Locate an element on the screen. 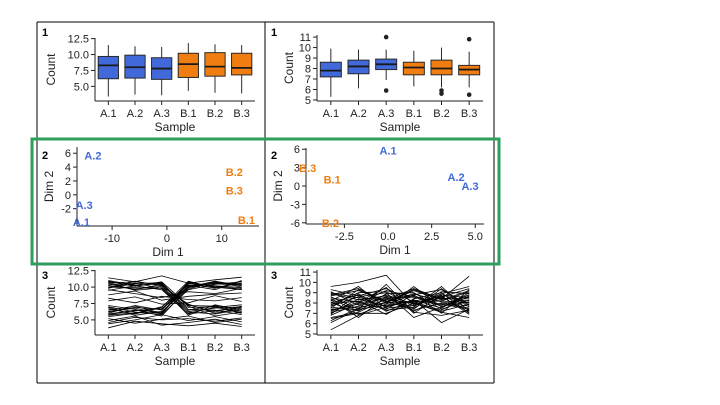  point-label-B.3: B.3 is located at coordinates (234, 192).